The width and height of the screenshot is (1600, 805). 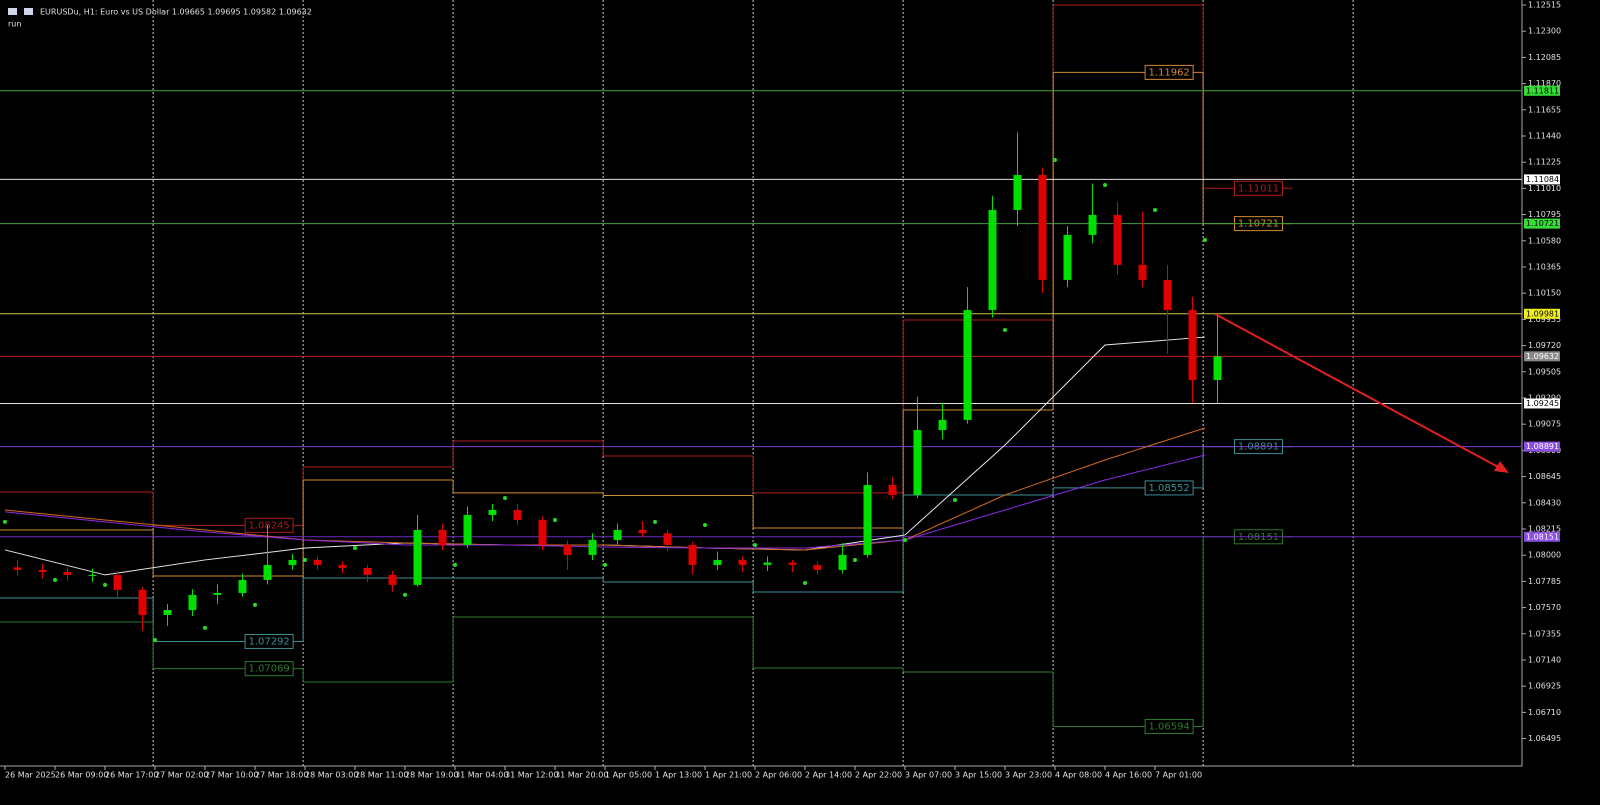 I want to click on x-tick-label: 1 Apr 13:00, so click(x=678, y=775).